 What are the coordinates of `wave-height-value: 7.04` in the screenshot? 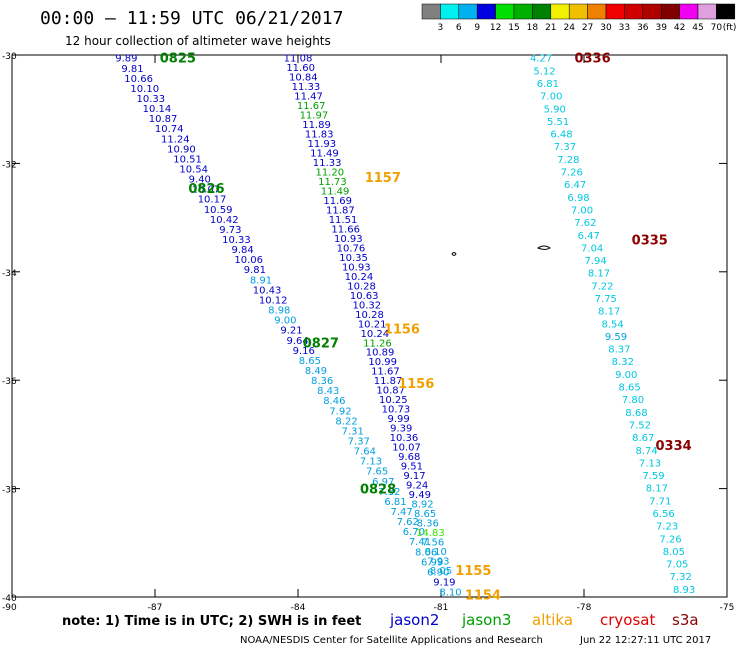 It's located at (592, 248).